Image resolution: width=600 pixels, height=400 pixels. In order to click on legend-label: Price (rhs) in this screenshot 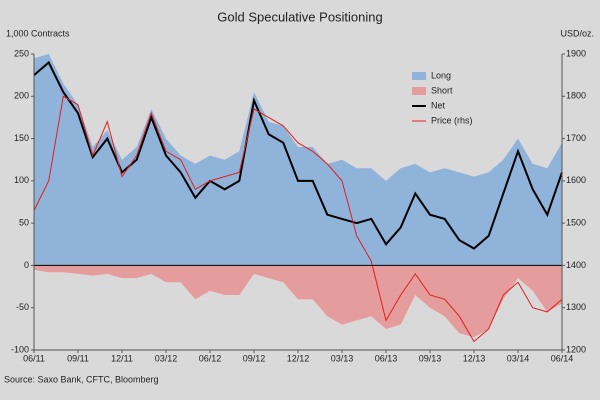, I will do `click(452, 120)`.